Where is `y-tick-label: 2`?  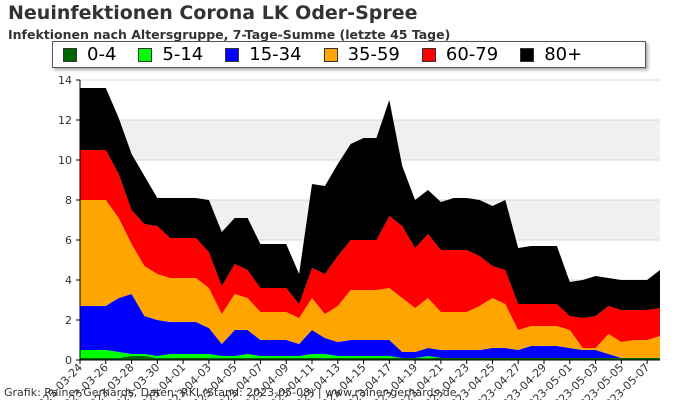
y-tick-label: 2 is located at coordinates (68, 320).